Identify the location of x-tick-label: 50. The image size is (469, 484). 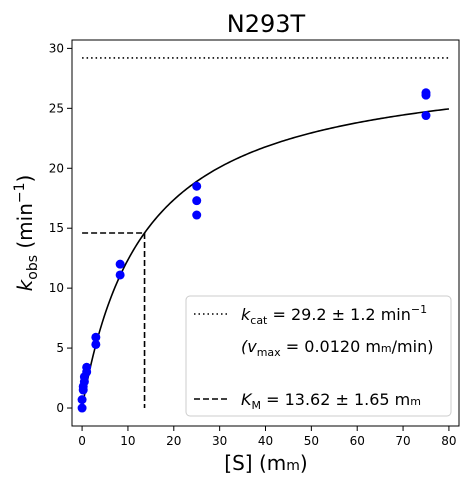
(311, 441).